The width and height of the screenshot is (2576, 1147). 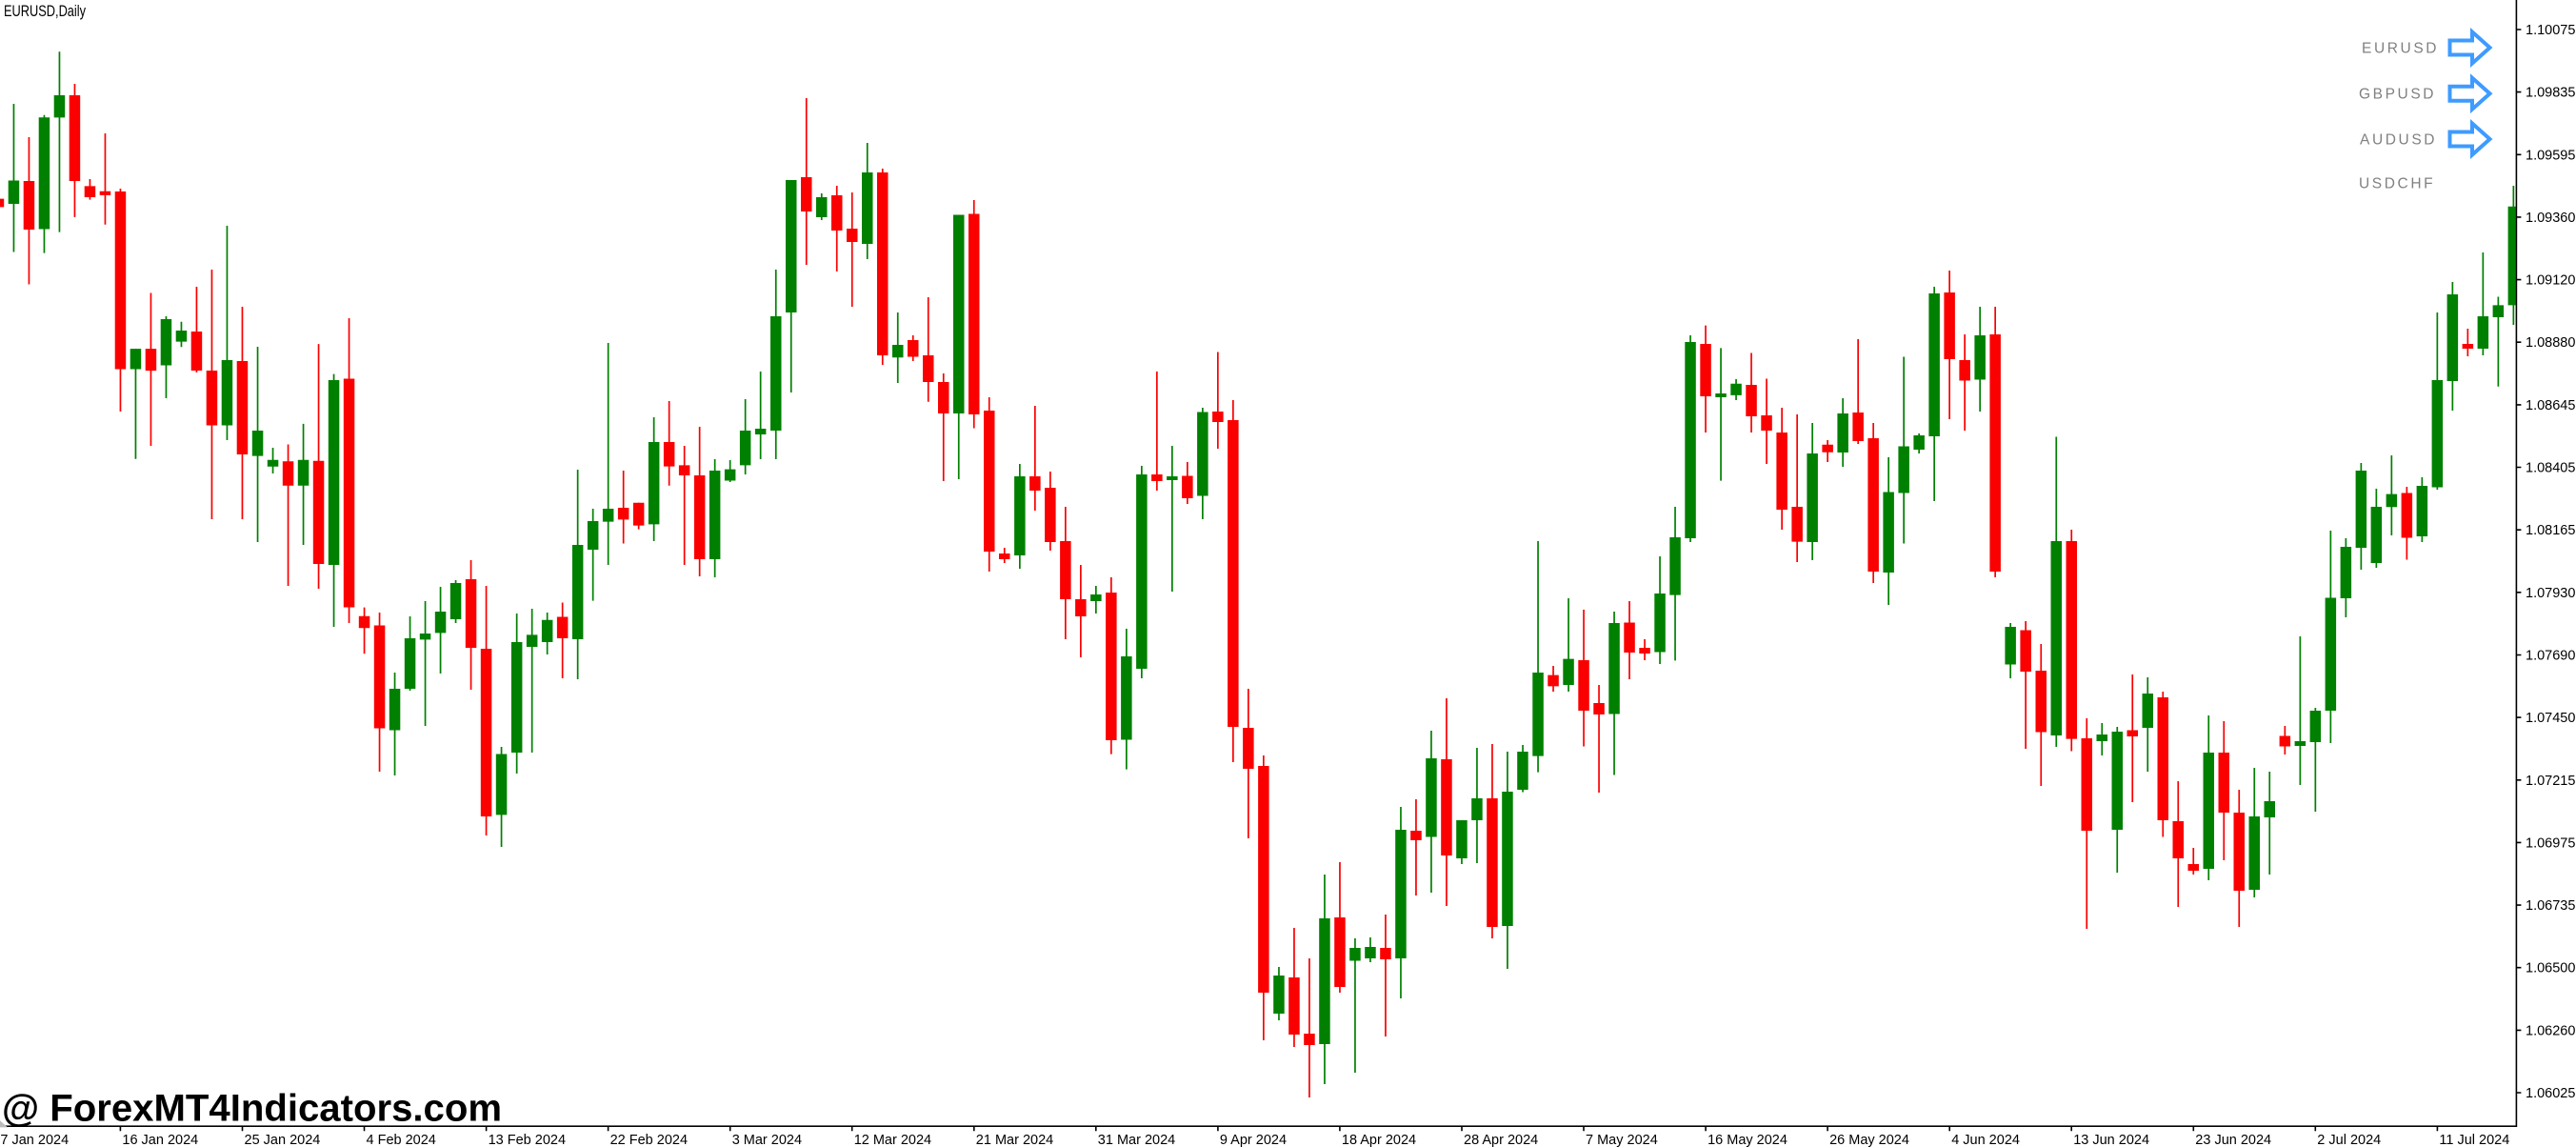 What do you see at coordinates (2550, 530) in the screenshot?
I see `svg-text: 1.08165` at bounding box center [2550, 530].